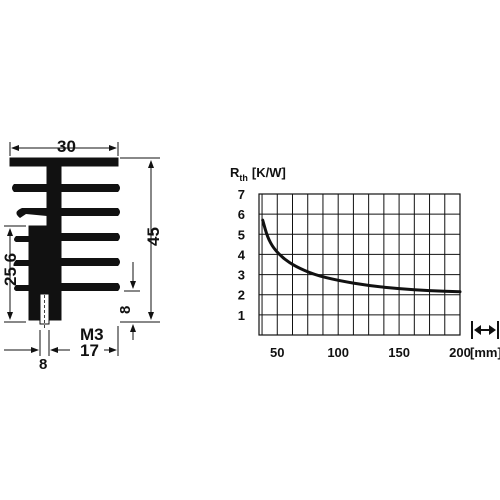  I want to click on chart-ylabel-unit: [K/W], so click(269, 172).